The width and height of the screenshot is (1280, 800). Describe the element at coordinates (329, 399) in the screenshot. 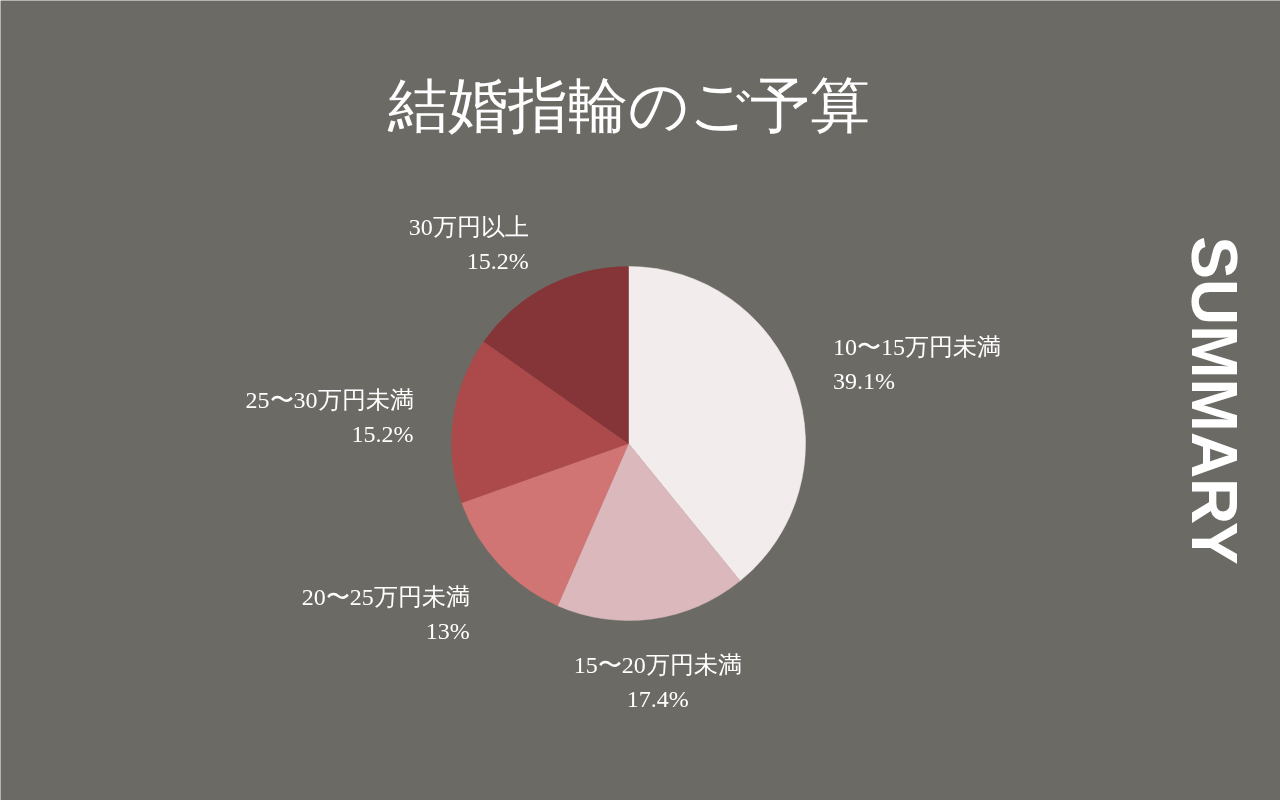

I see `slice-label: 25〜30万円未満` at that location.